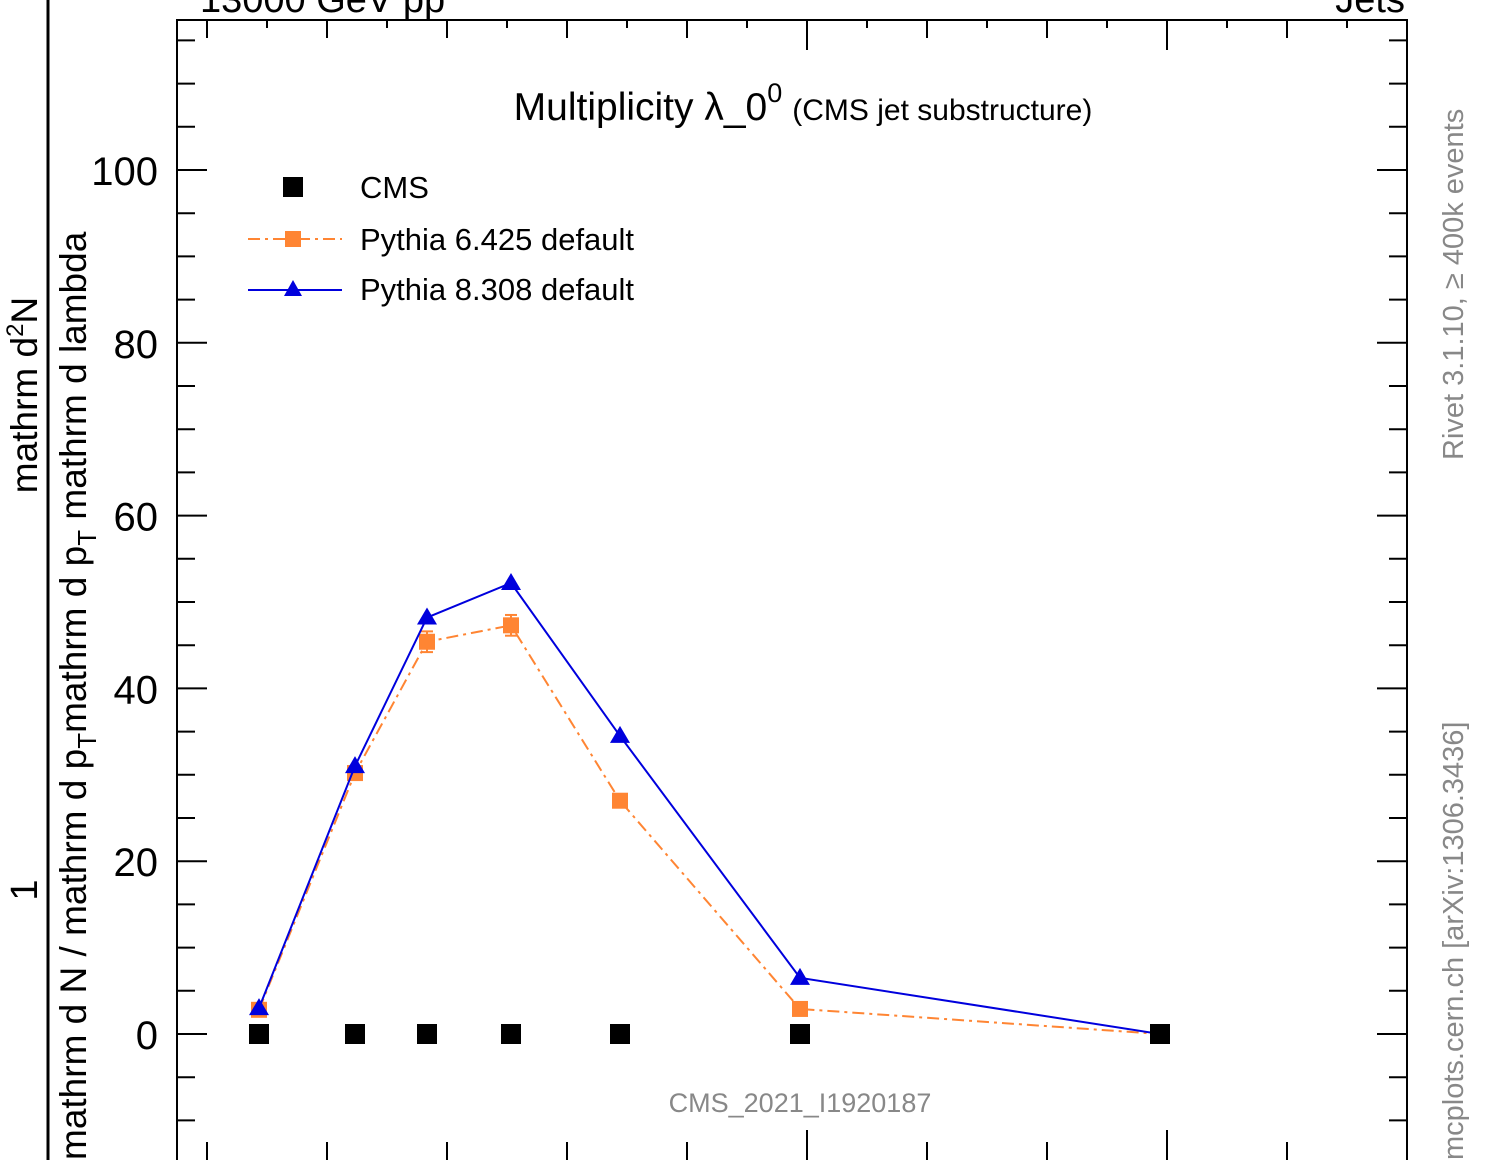  What do you see at coordinates (73, 639) in the screenshot?
I see `ylabel-denominator-2: mathrm d p` at bounding box center [73, 639].